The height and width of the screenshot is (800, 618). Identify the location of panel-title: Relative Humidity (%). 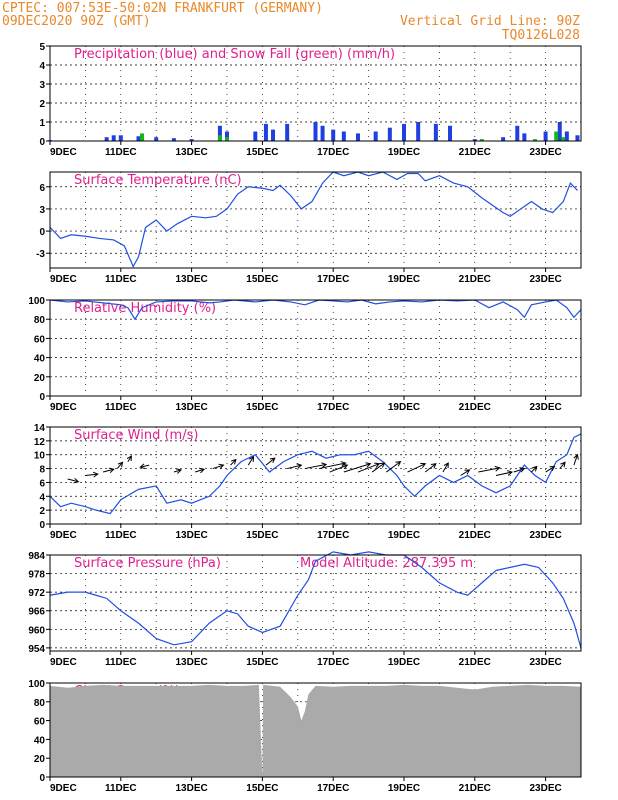
(145, 308).